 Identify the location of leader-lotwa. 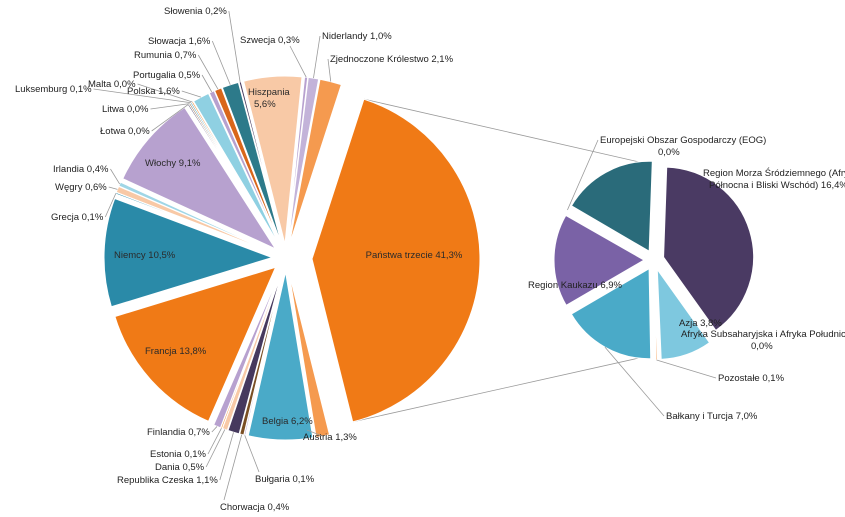
(170, 118).